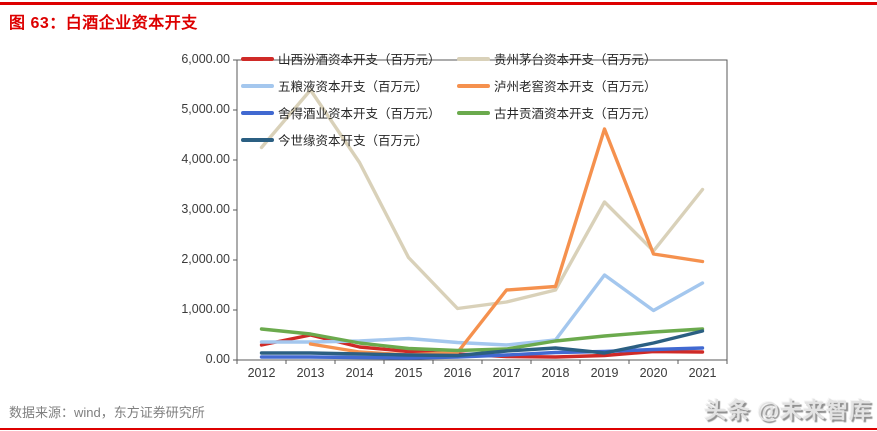 Image resolution: width=877 pixels, height=431 pixels. What do you see at coordinates (575, 60) in the screenshot?
I see `legend-label: 贵州茅台资本开支（百万元）` at bounding box center [575, 60].